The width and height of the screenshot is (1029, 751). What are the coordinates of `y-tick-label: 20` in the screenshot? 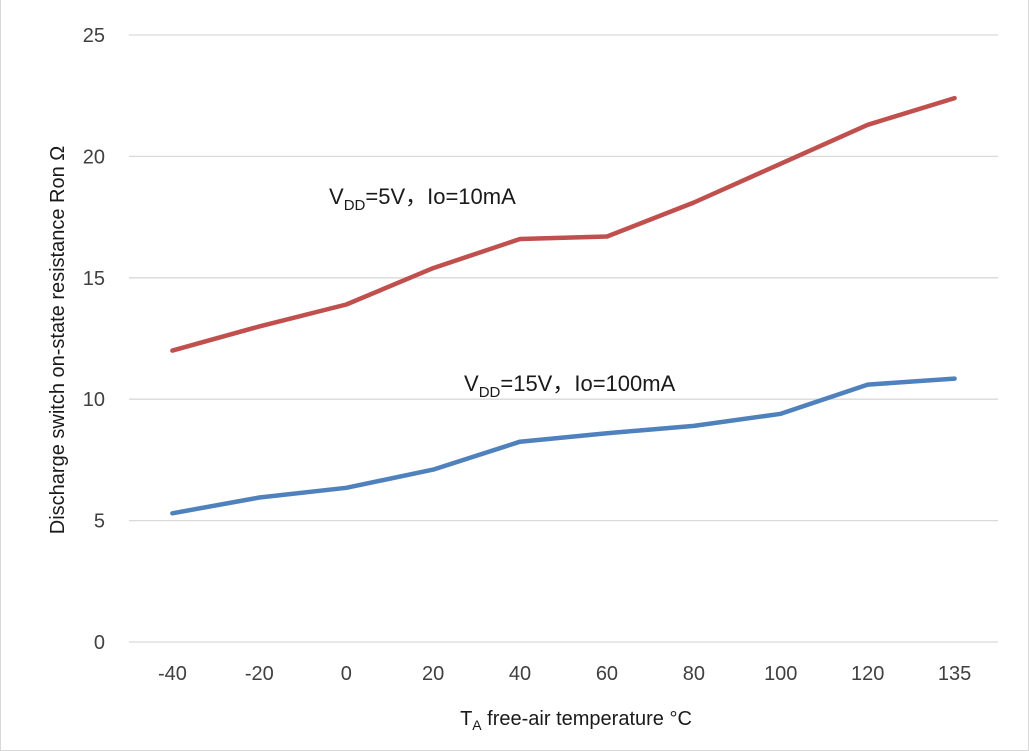 It's located at (94, 157).